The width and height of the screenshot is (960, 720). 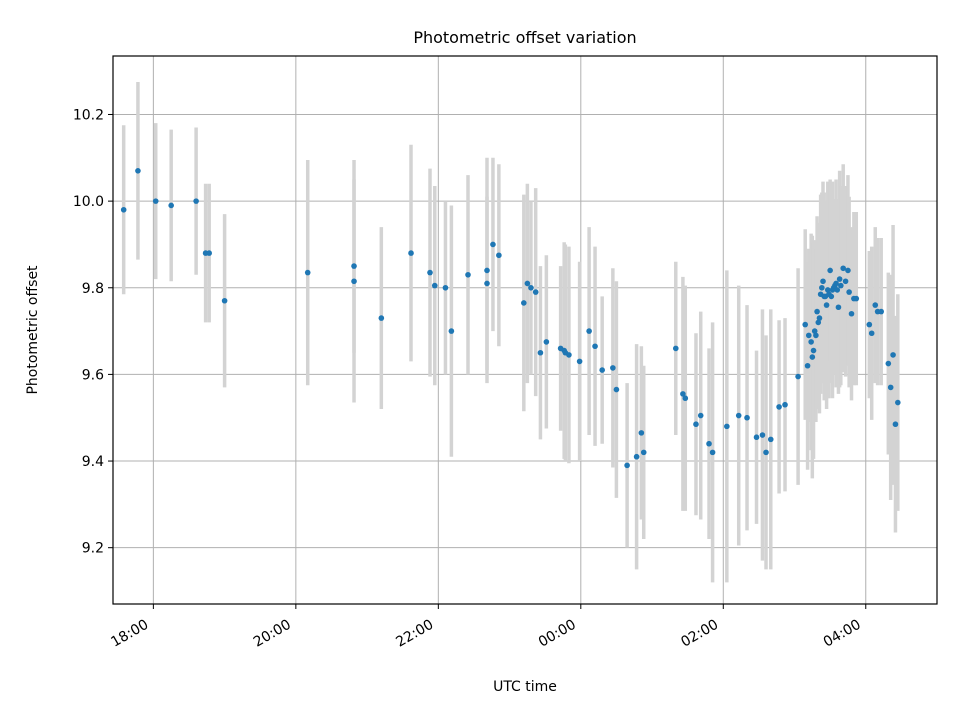 What do you see at coordinates (93, 332) in the screenshot?
I see `y-axis: 9.2 9.4 9.6 9.8 10.0 10.2` at bounding box center [93, 332].